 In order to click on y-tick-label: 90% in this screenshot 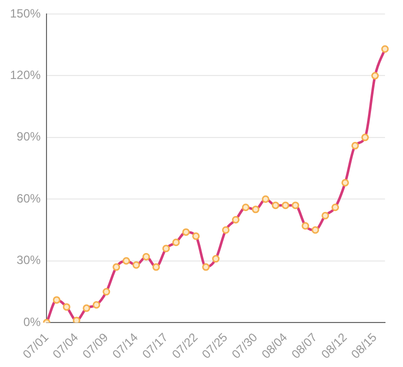, I will do `click(29, 137)`.